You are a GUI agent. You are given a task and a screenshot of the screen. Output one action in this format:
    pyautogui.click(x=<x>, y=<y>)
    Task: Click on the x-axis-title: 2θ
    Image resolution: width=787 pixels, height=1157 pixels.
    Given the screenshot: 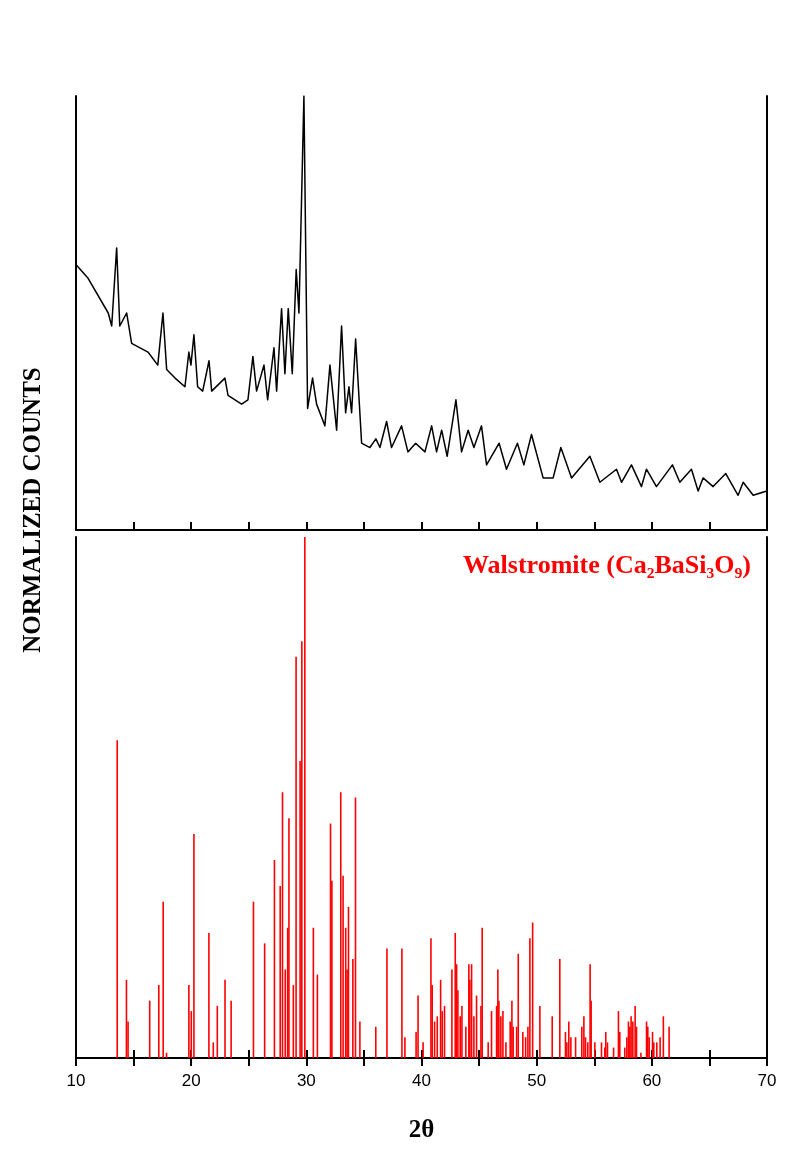 What is the action you would take?
    pyautogui.click(x=421, y=1128)
    